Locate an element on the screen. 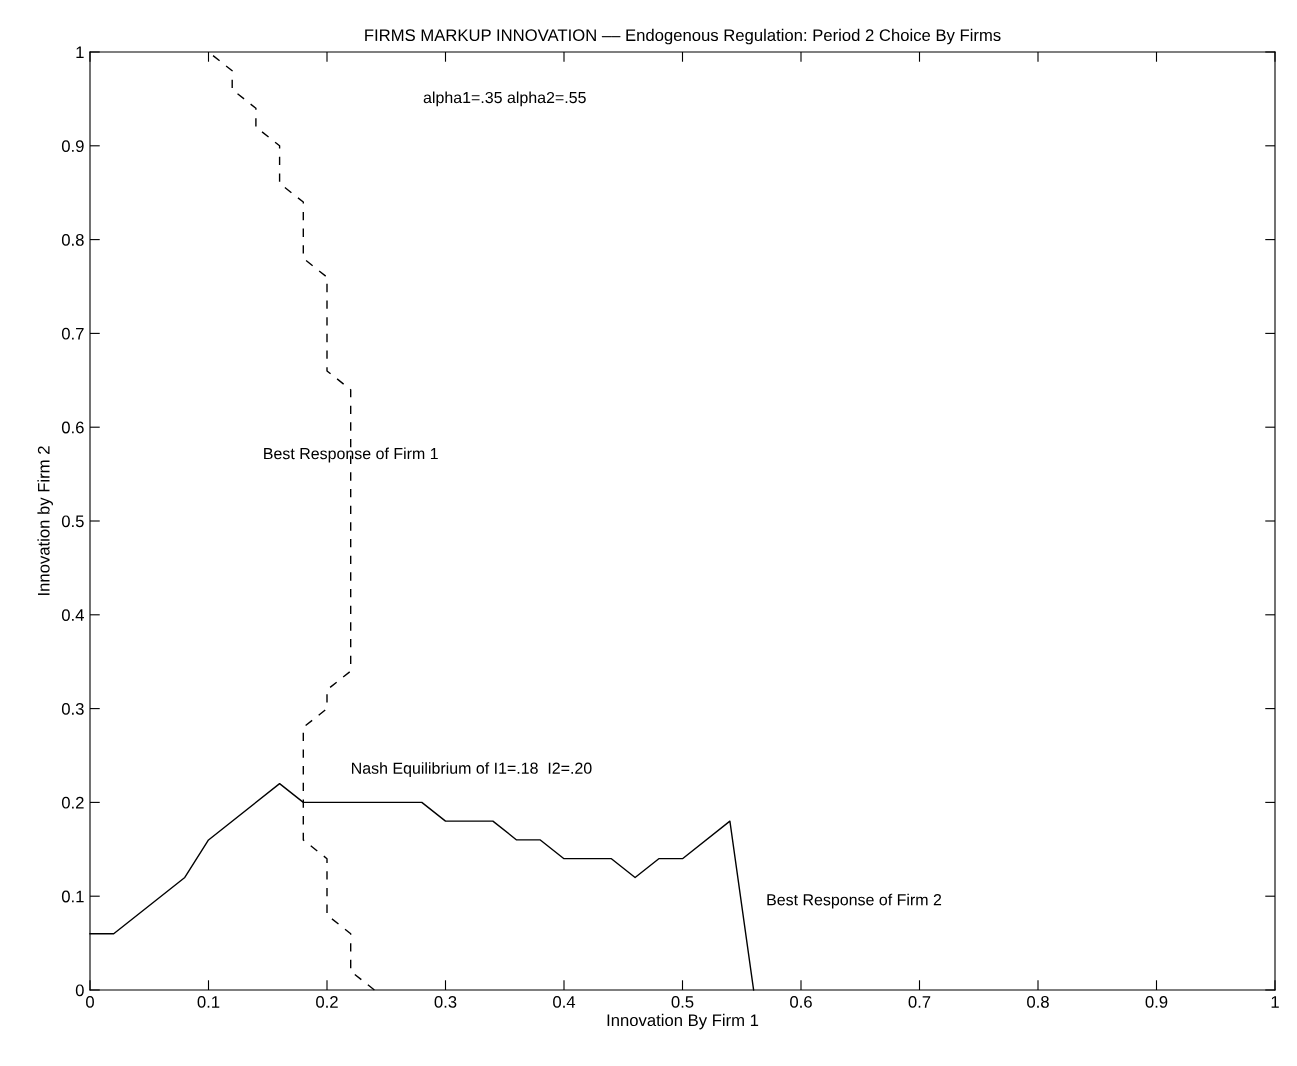 The image size is (1297, 1066). chart-title: FIRMS MARKUP INNOVATION –– Endogenous Regulation: Period 2 Choice By Firms is located at coordinates (683, 36).